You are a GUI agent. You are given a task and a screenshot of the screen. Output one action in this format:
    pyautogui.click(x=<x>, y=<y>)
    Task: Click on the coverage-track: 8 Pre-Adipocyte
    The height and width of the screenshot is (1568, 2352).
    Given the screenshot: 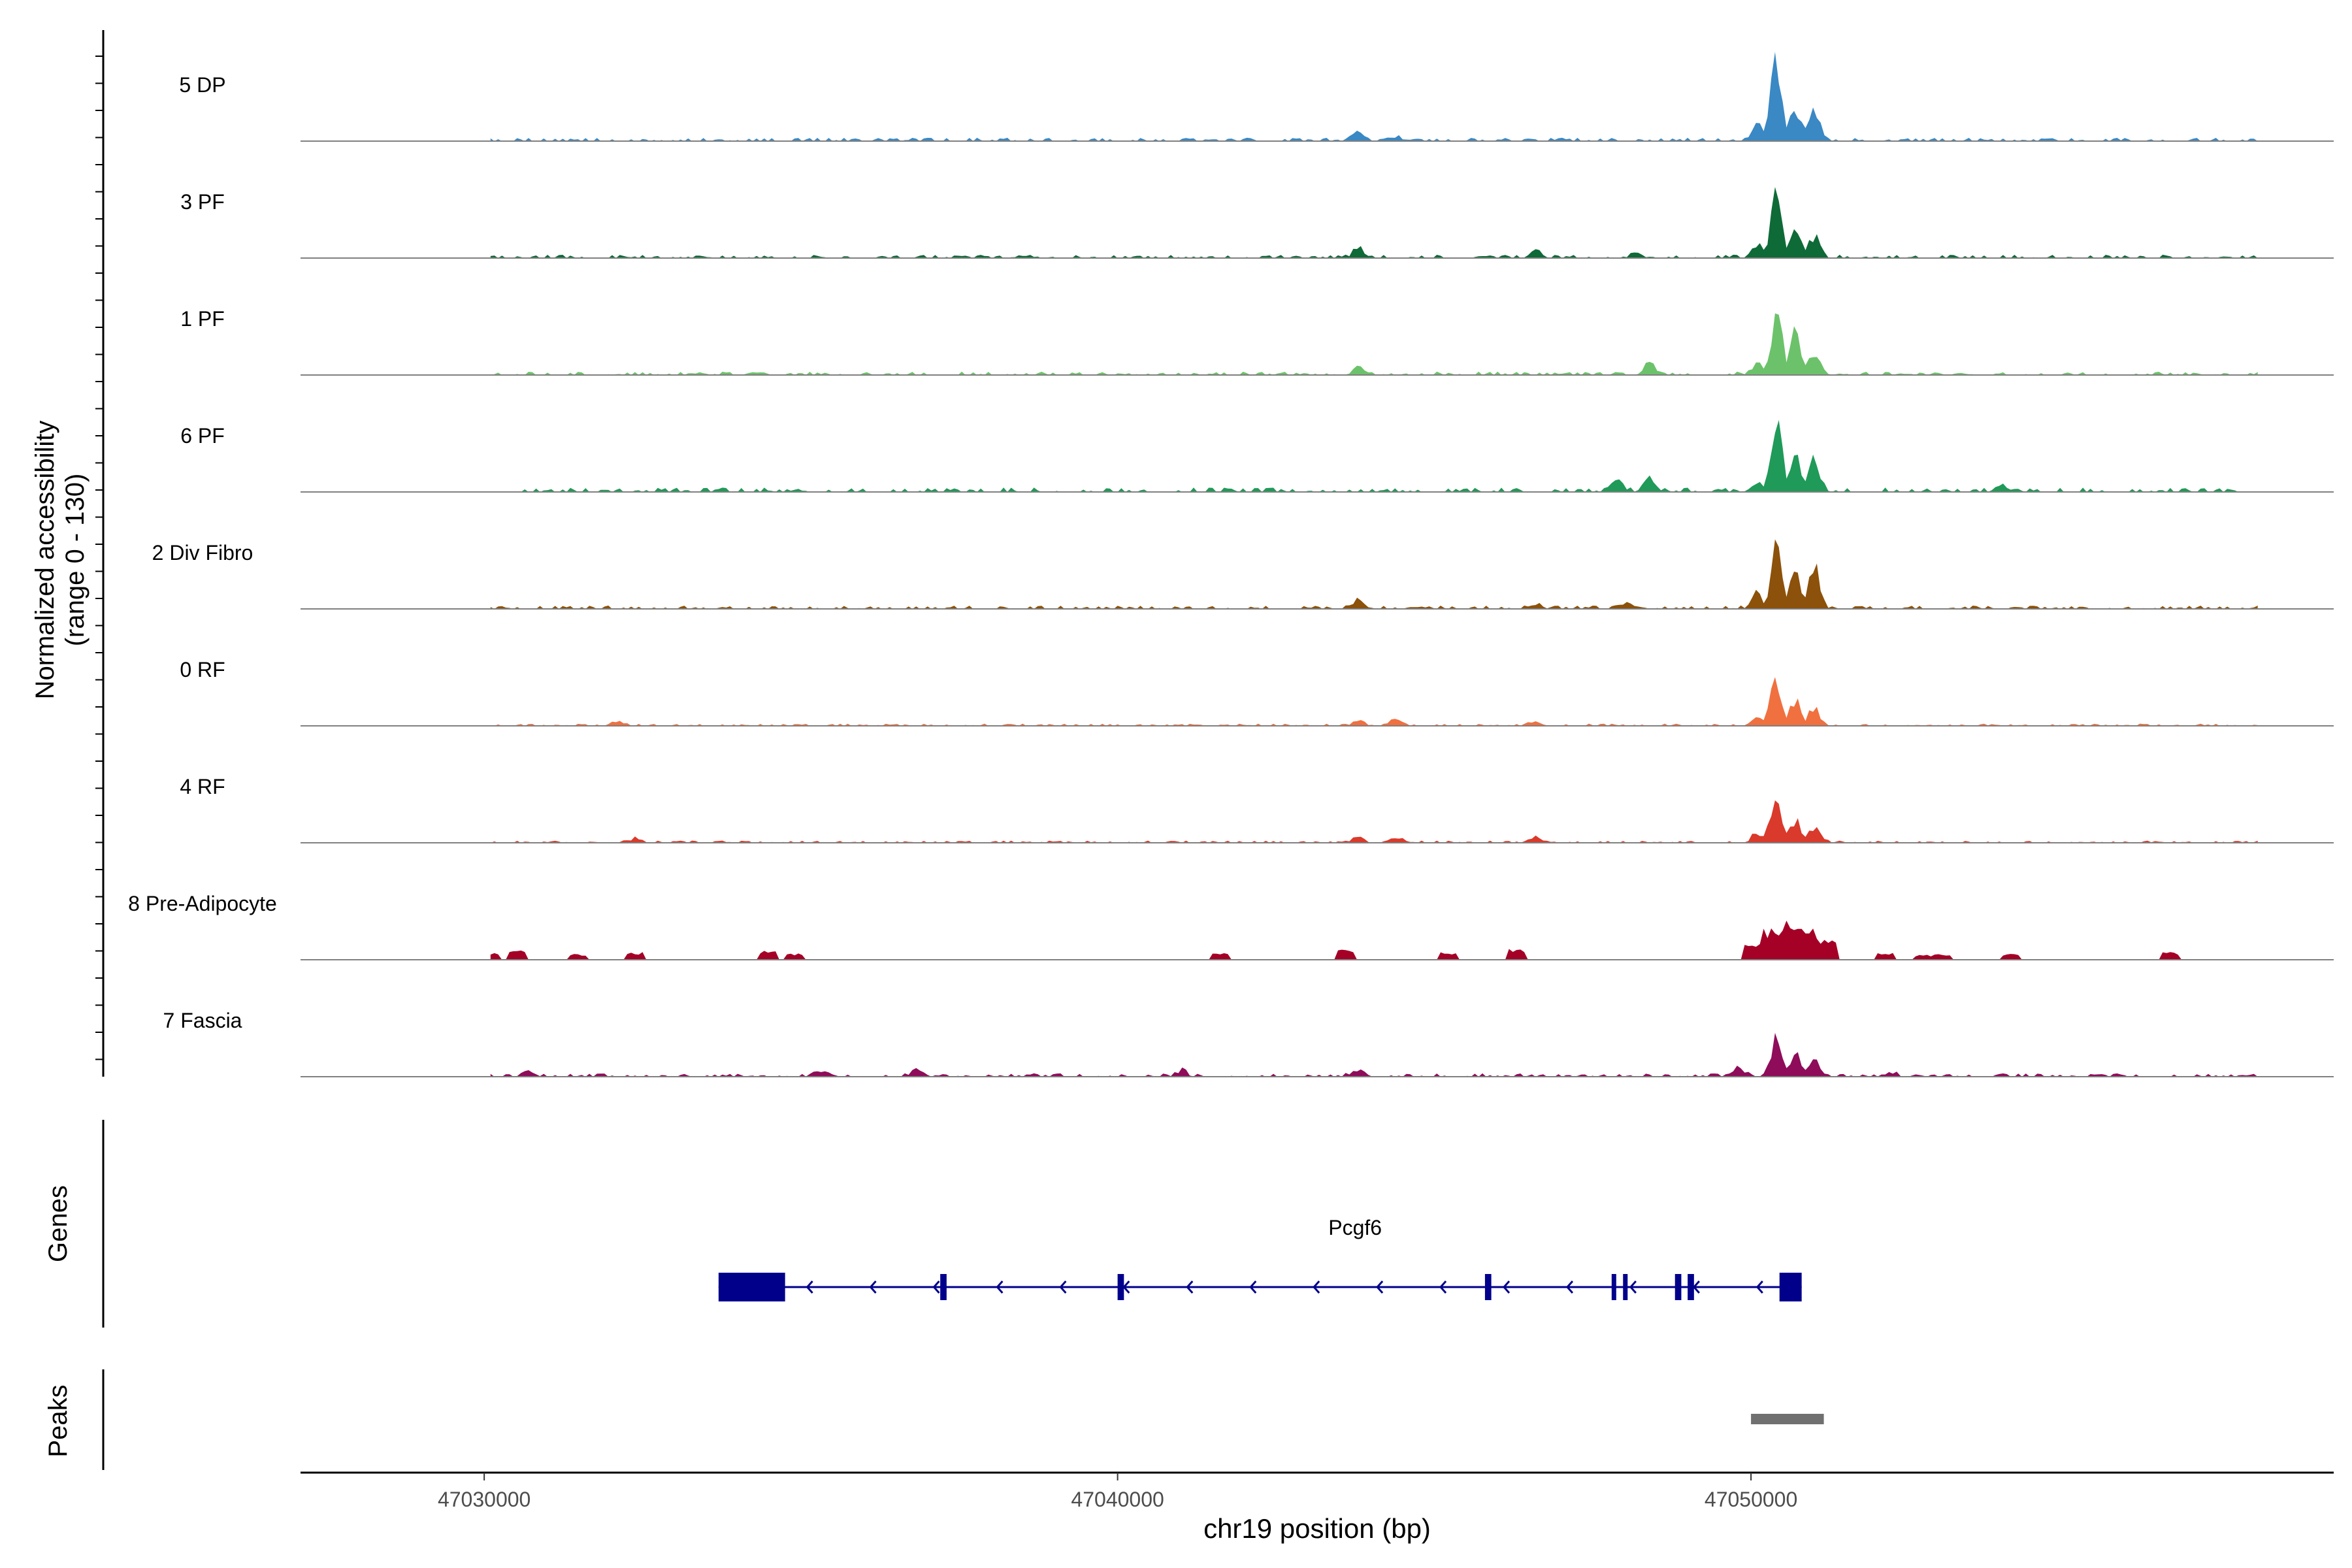 What is the action you would take?
    pyautogui.click(x=1231, y=926)
    